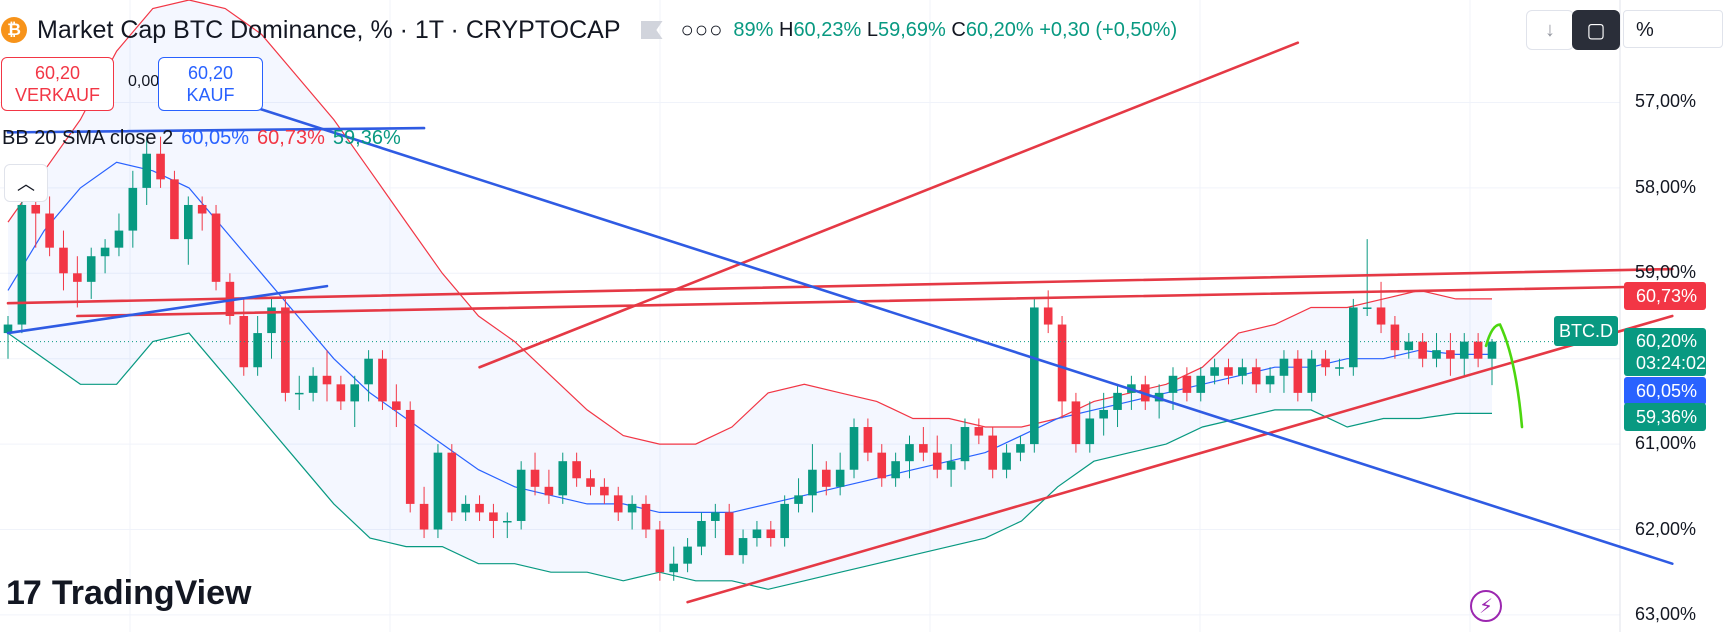 This screenshot has height=632, width=1732. I want to click on buy-label: KAUF, so click(210, 95).